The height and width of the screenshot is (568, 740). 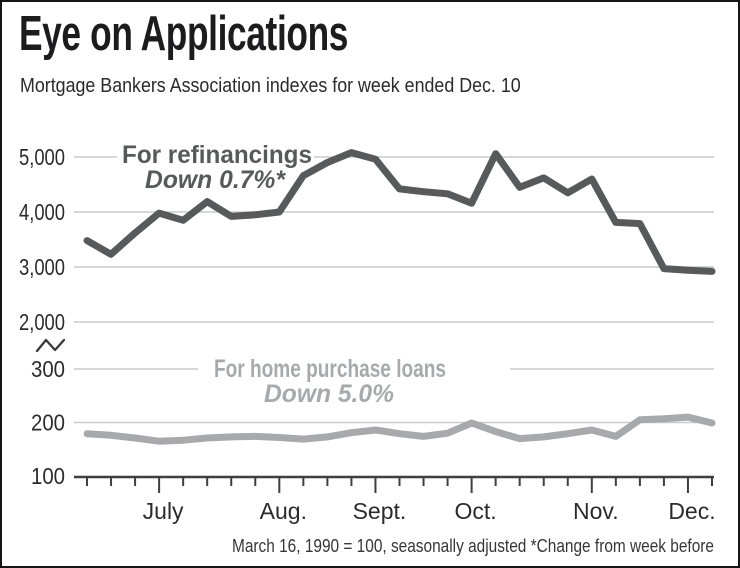 I want to click on y-axis-label: 2,000, so click(x=42, y=322).